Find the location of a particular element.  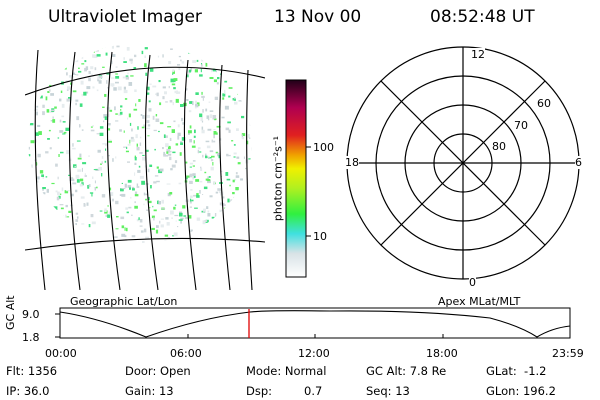

y-label-low: 1.8 is located at coordinates (31, 337).